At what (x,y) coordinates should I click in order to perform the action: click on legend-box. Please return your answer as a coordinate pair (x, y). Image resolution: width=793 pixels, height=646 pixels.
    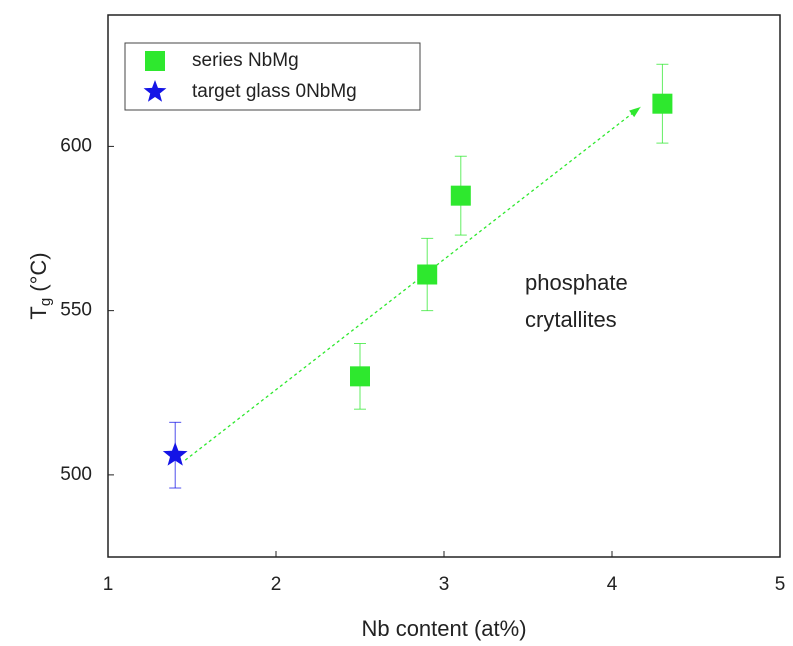
    Looking at the image, I should click on (272, 76).